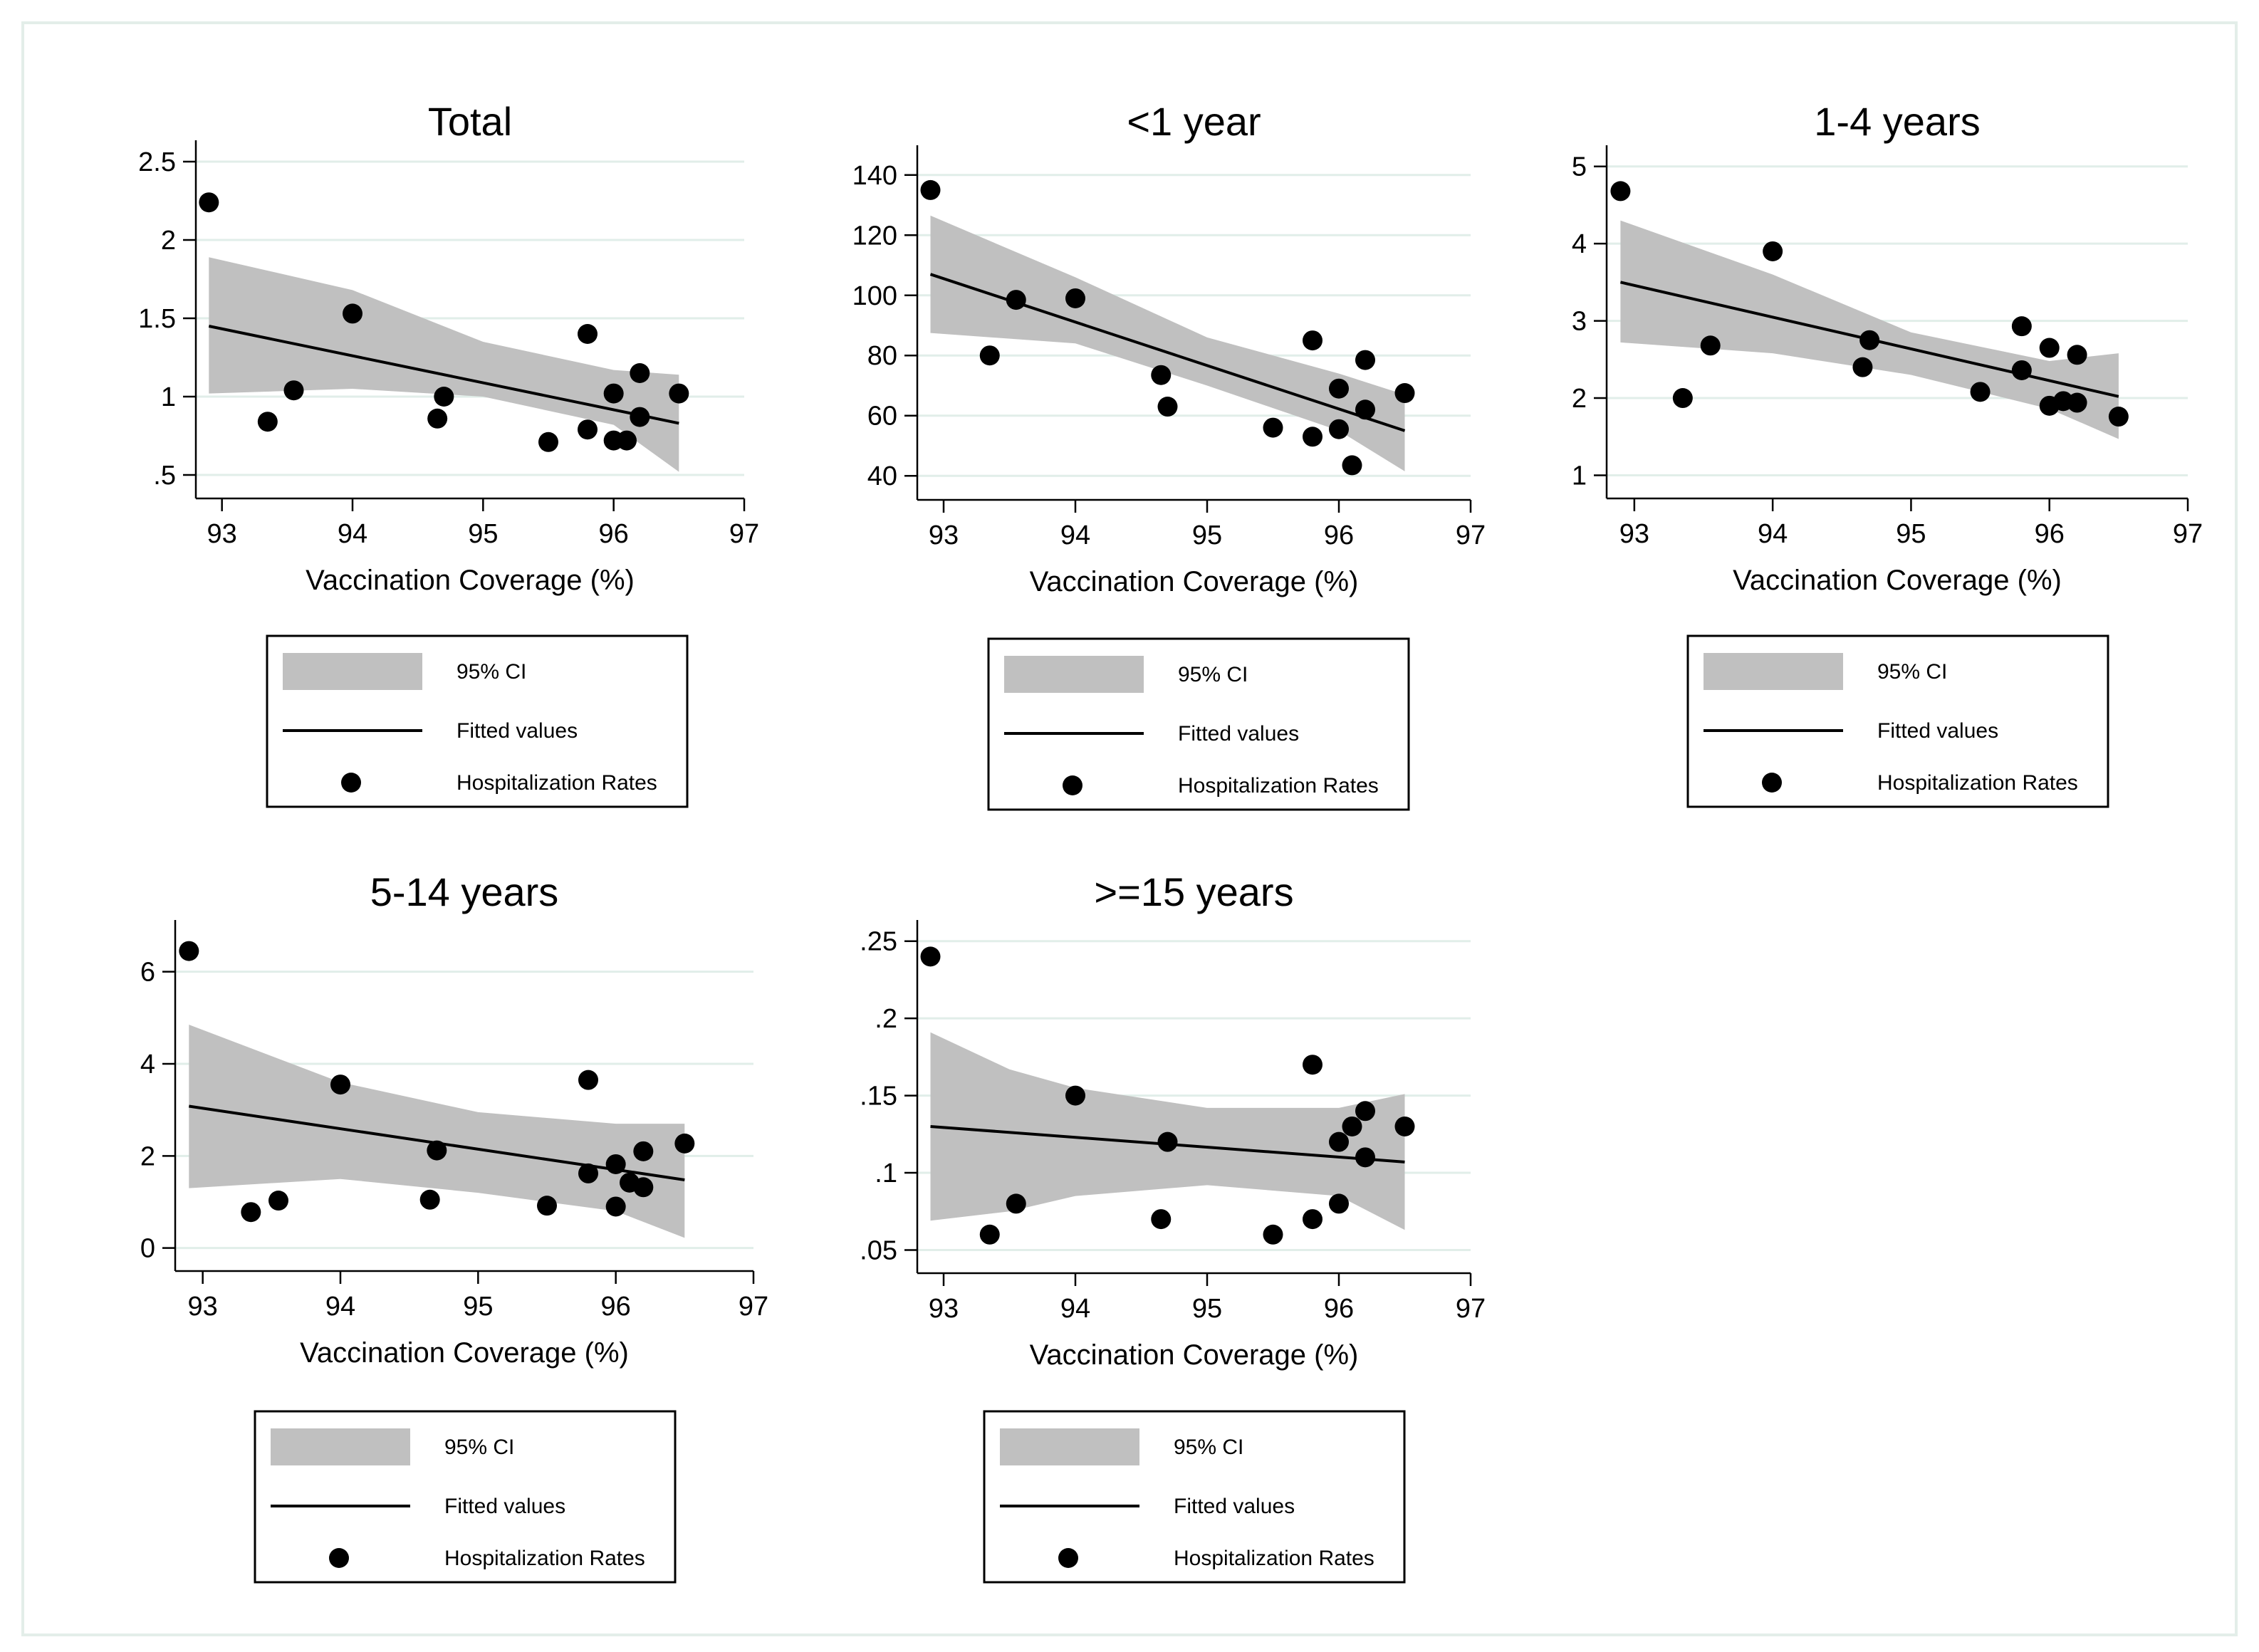 Image resolution: width=2259 pixels, height=1652 pixels. Describe the element at coordinates (882, 417) in the screenshot. I see `y-tick-label: 60` at that location.